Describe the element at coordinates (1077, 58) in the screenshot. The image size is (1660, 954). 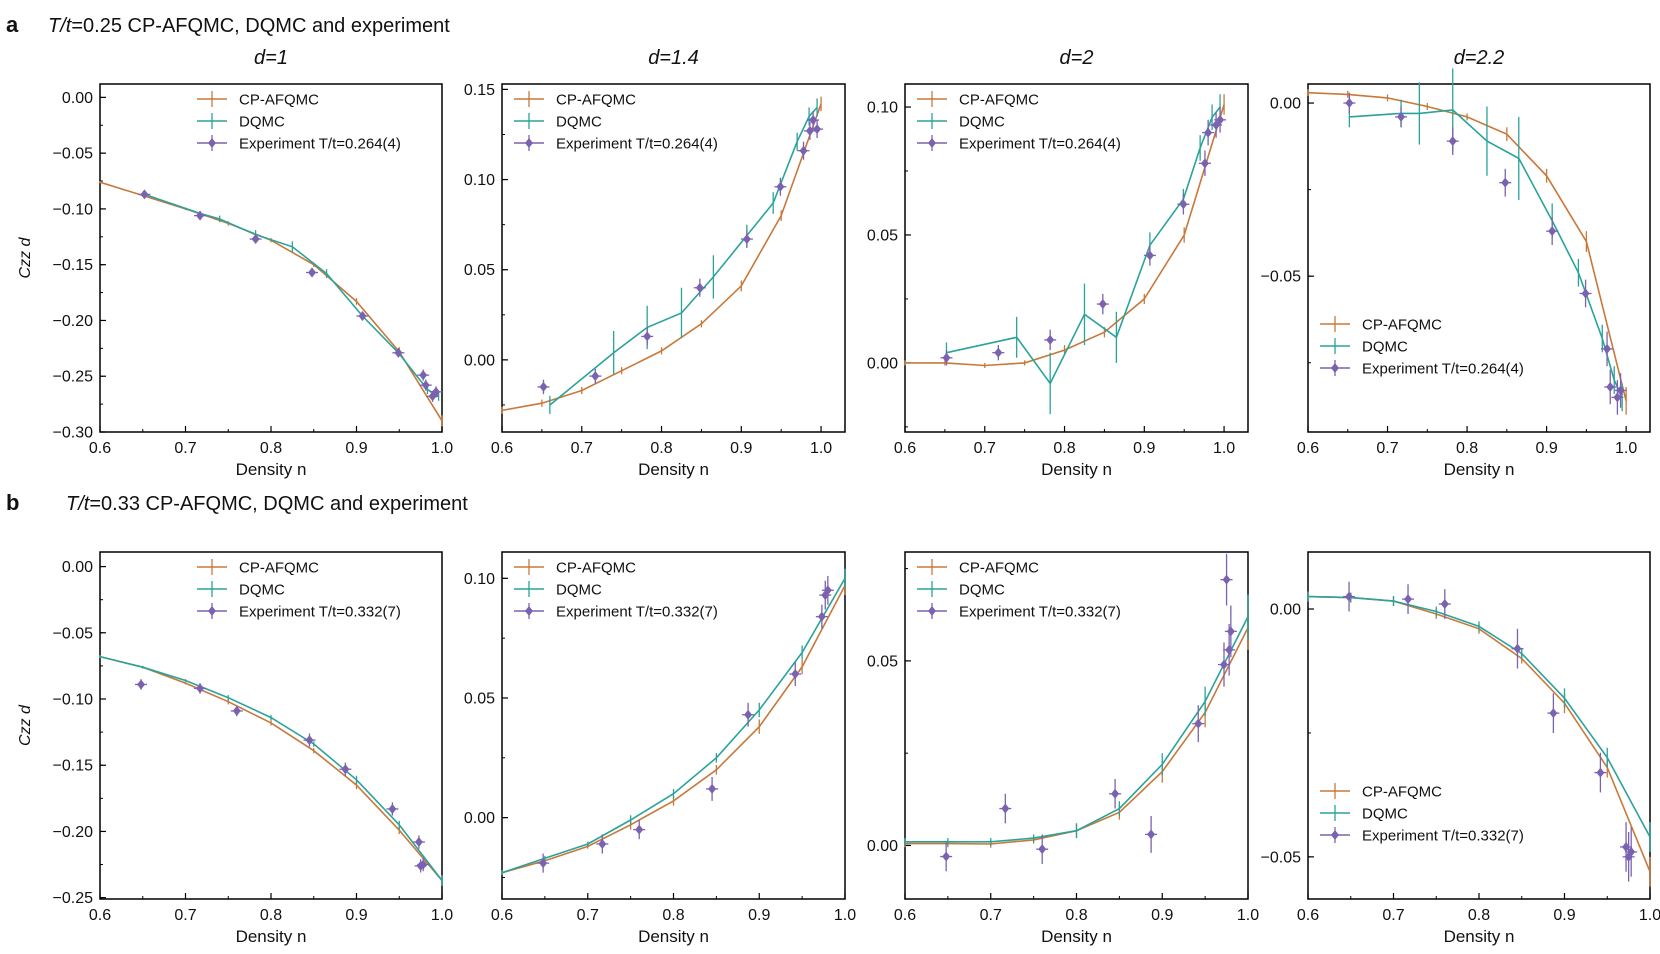
I see `panel-title: d=2` at that location.